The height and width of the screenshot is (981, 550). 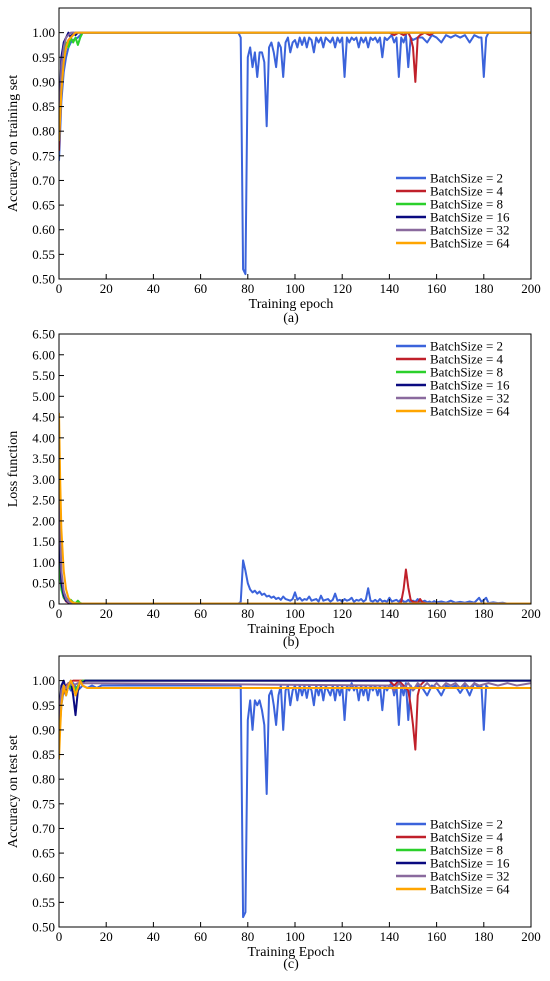 What do you see at coordinates (291, 304) in the screenshot?
I see `x-axis-label: Training epoch` at bounding box center [291, 304].